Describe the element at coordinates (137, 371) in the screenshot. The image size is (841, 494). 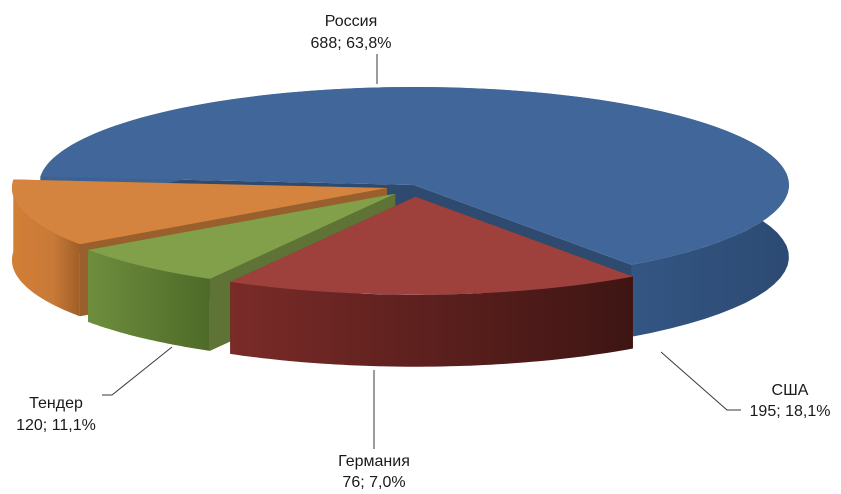
I see `leader-line-tender` at that location.